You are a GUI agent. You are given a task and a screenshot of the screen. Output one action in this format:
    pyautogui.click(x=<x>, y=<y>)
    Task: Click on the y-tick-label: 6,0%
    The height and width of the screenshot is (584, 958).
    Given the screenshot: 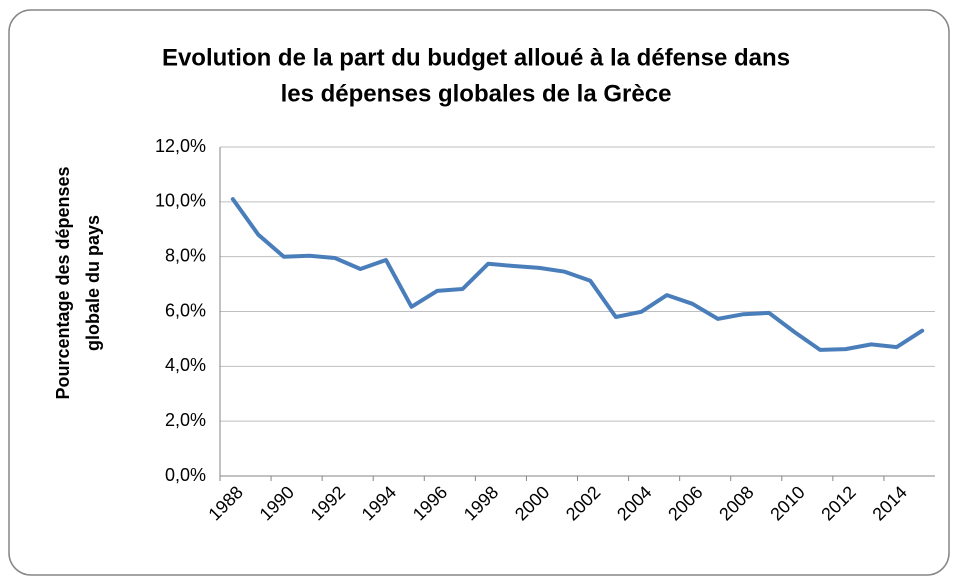 What is the action you would take?
    pyautogui.click(x=185, y=310)
    